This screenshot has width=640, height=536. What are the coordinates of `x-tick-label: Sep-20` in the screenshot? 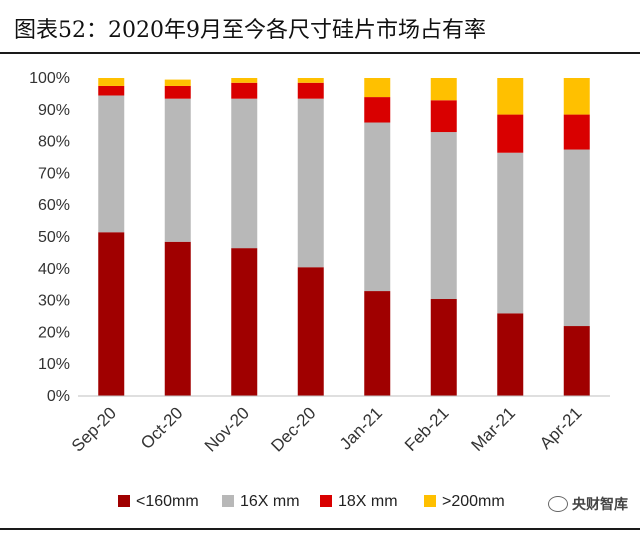 It's located at (94, 429).